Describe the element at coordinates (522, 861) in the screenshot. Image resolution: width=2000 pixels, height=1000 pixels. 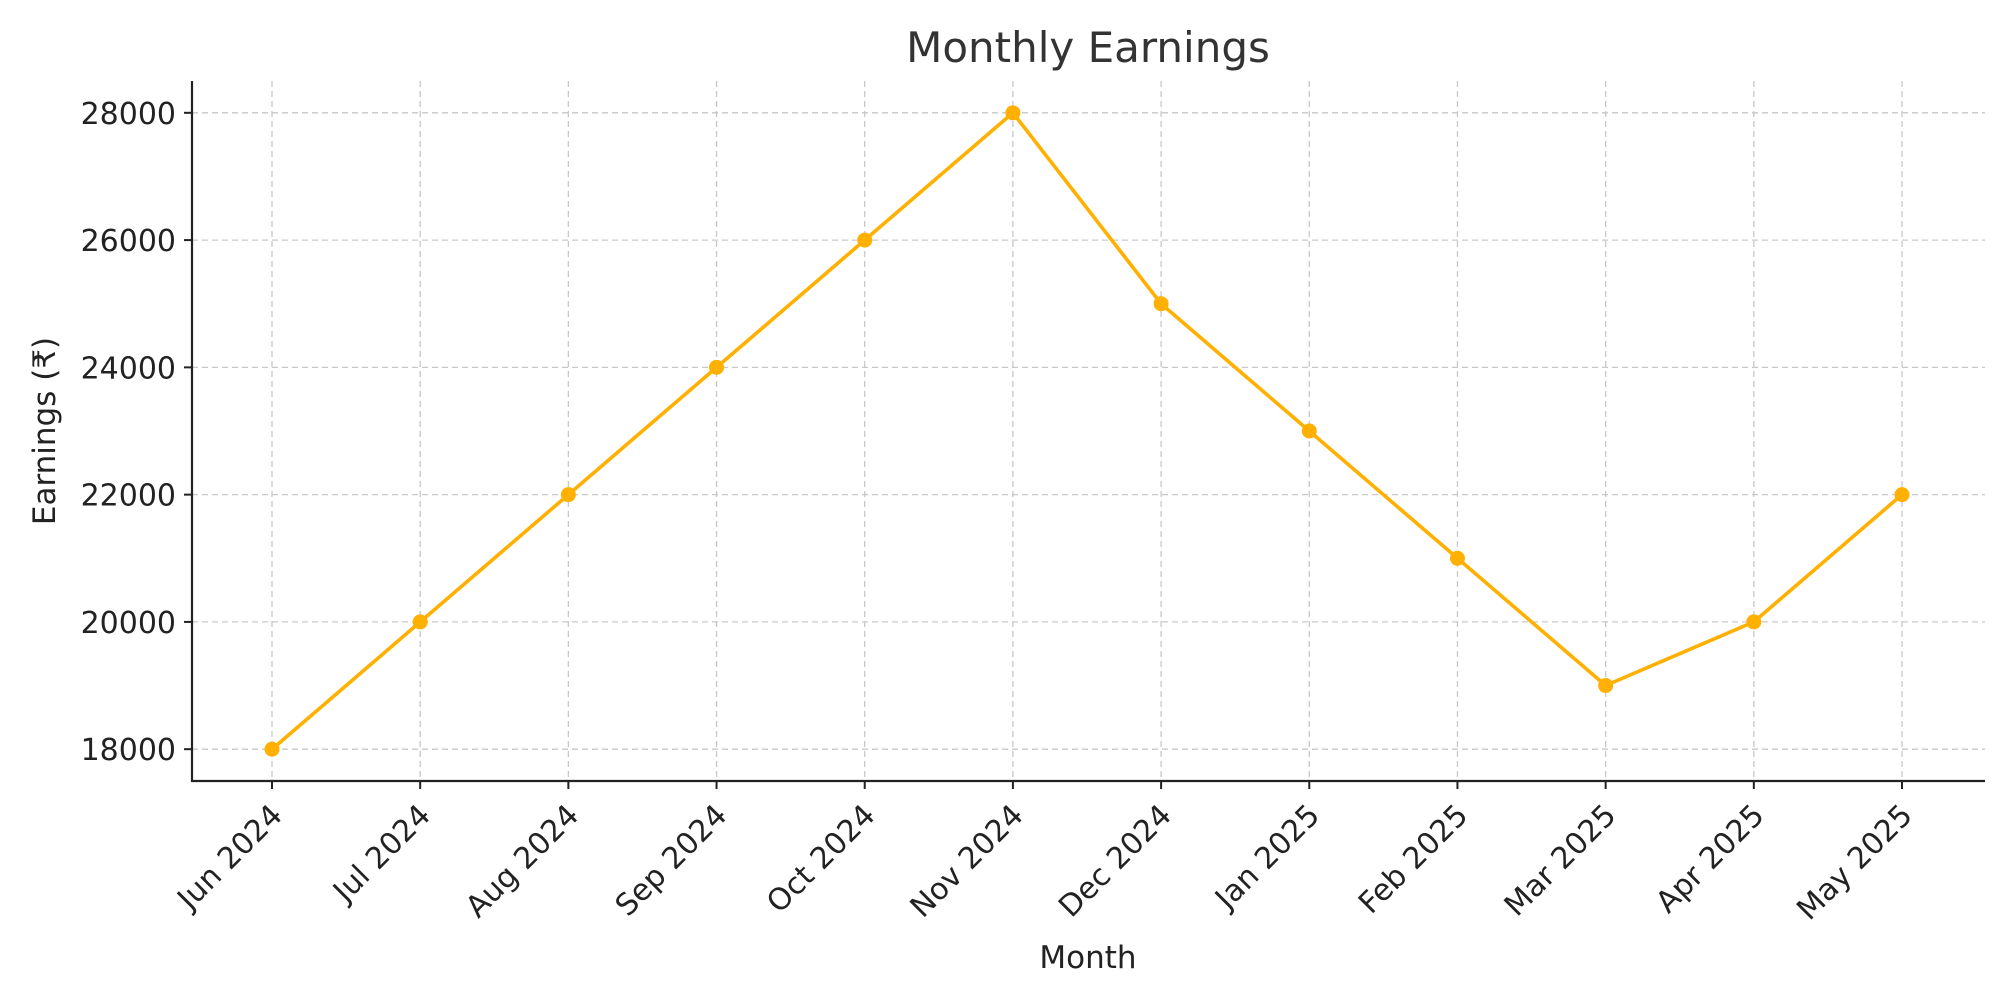
I see `x-tick-label: Aug 2024` at that location.